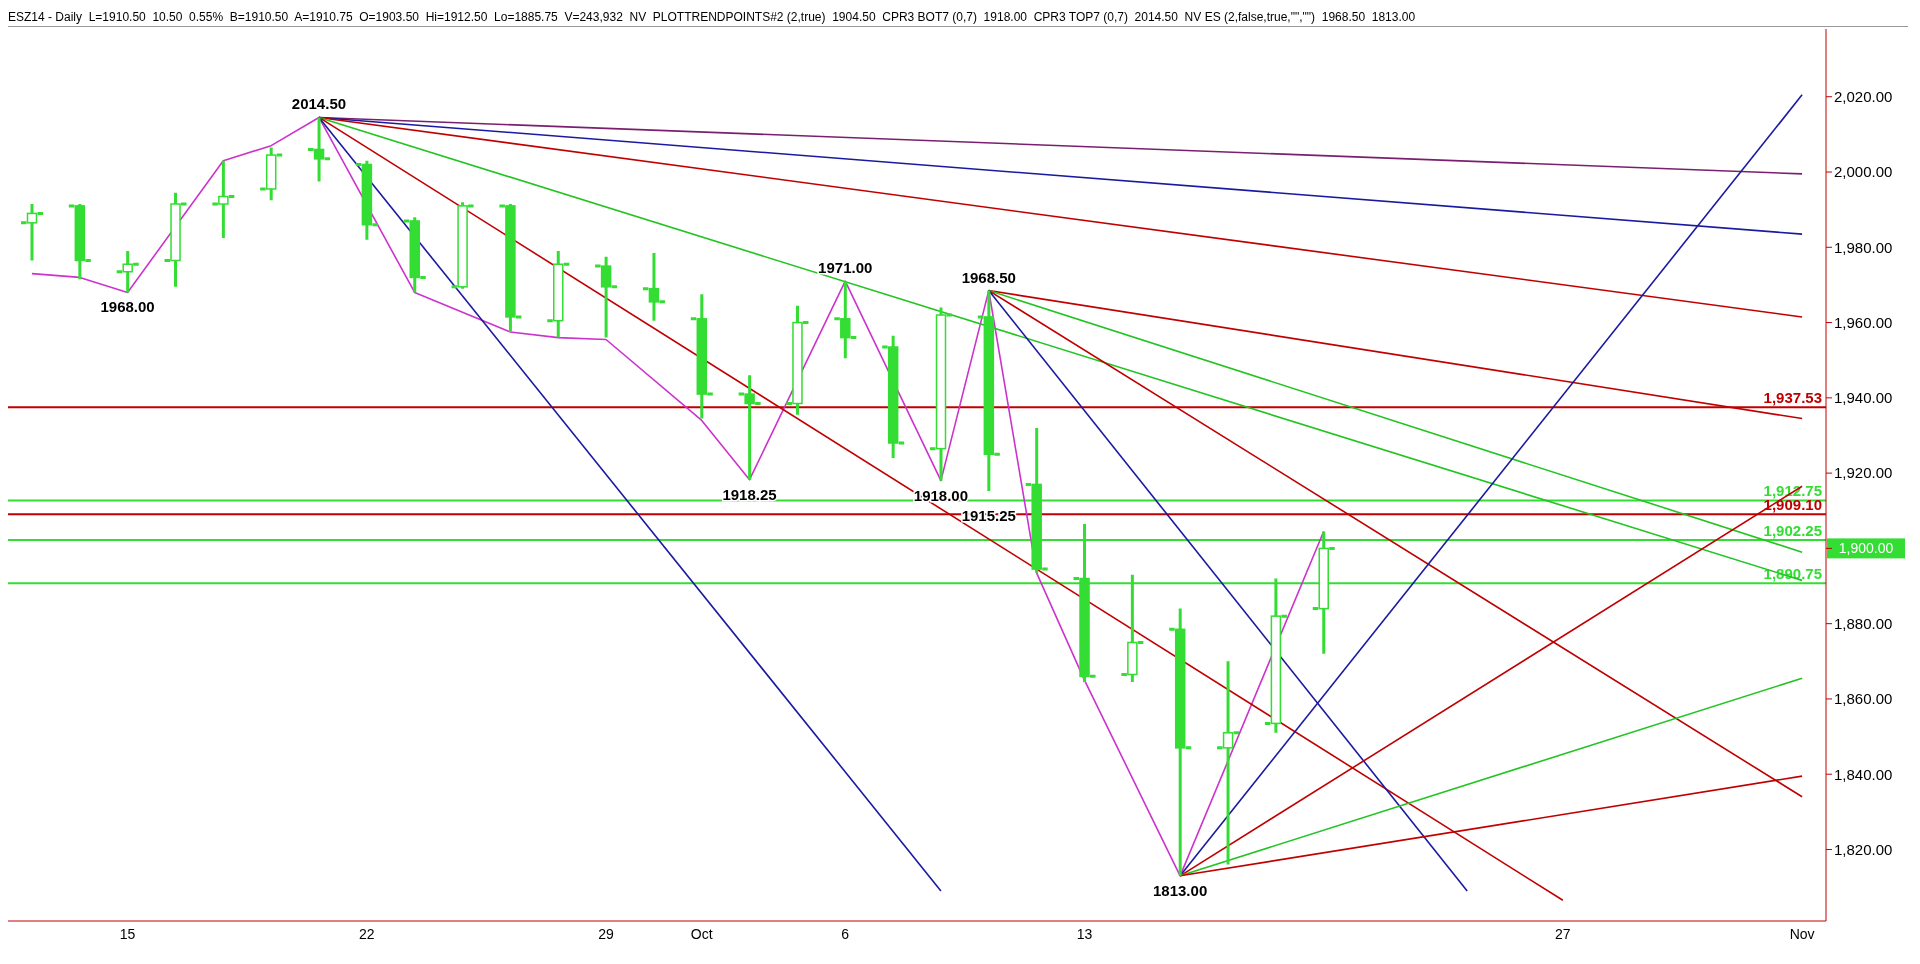 The width and height of the screenshot is (1920, 964). What do you see at coordinates (749, 494) in the screenshot?
I see `data-label: 1918.25` at bounding box center [749, 494].